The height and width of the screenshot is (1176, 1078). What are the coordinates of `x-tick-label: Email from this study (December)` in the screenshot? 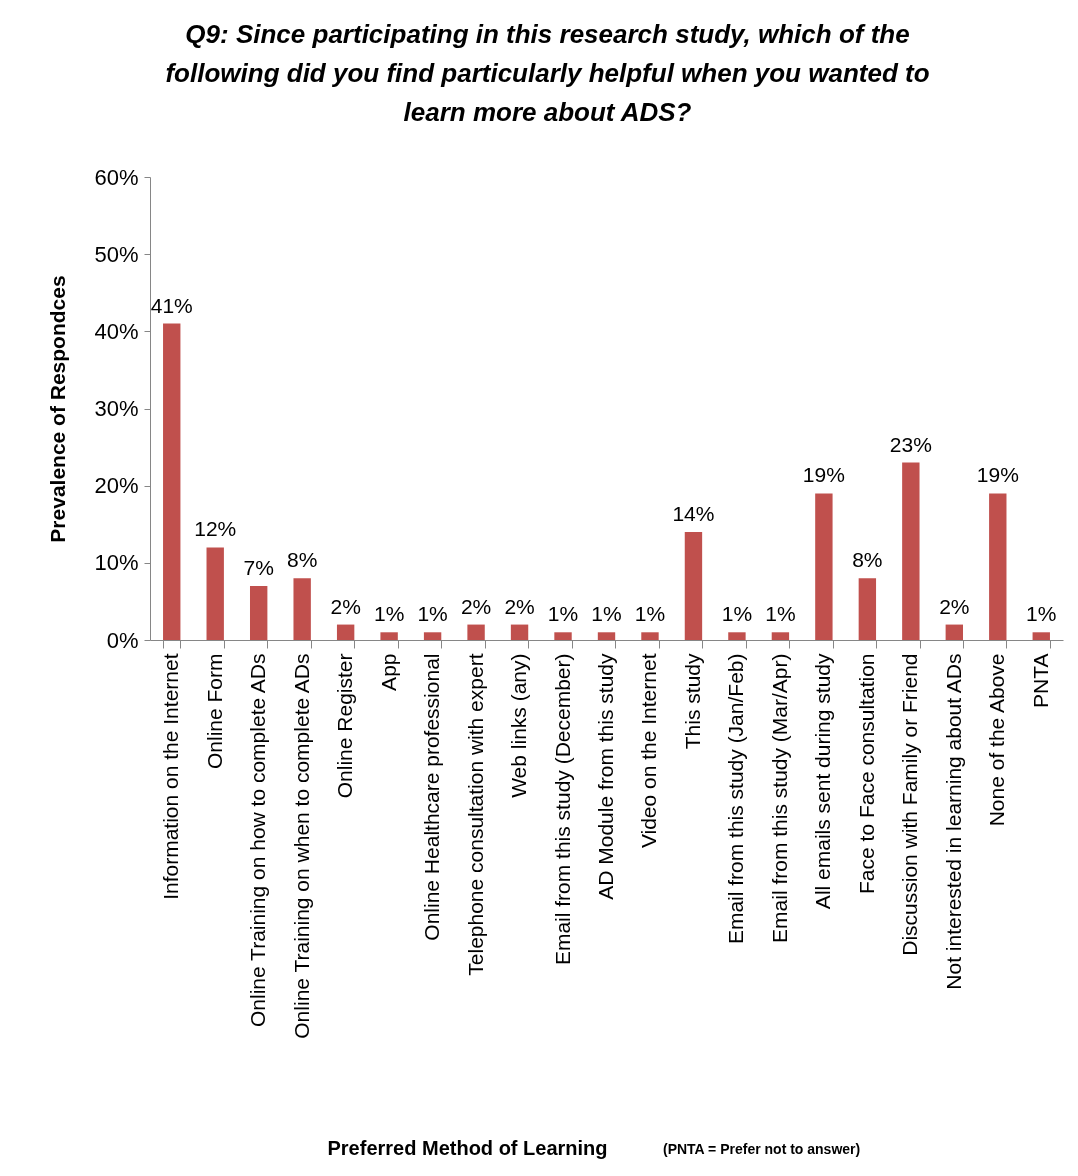 It's located at (562, 809).